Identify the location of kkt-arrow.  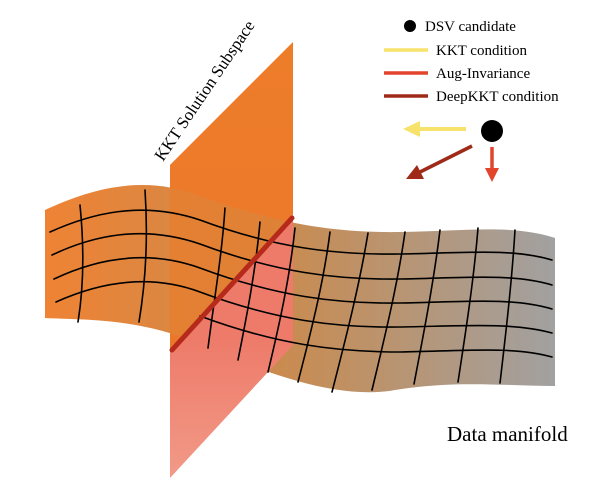
(434, 129).